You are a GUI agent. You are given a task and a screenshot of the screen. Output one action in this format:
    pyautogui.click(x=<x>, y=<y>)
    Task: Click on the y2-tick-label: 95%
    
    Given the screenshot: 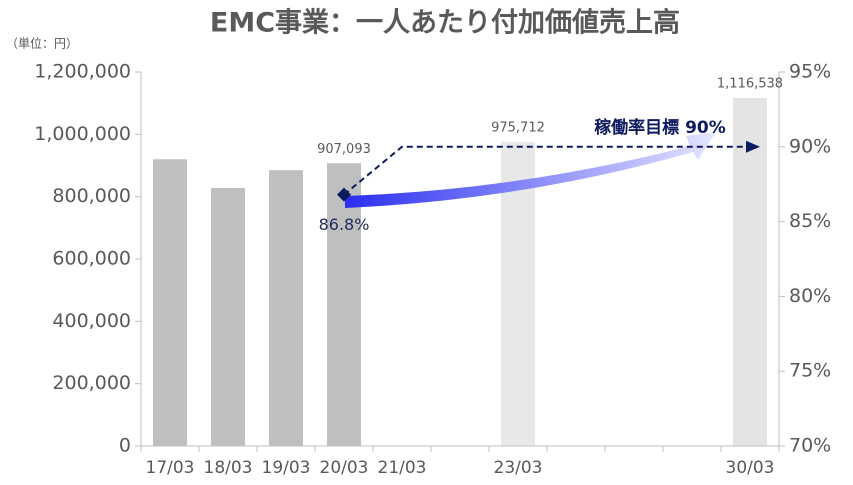 What is the action you would take?
    pyautogui.click(x=810, y=72)
    